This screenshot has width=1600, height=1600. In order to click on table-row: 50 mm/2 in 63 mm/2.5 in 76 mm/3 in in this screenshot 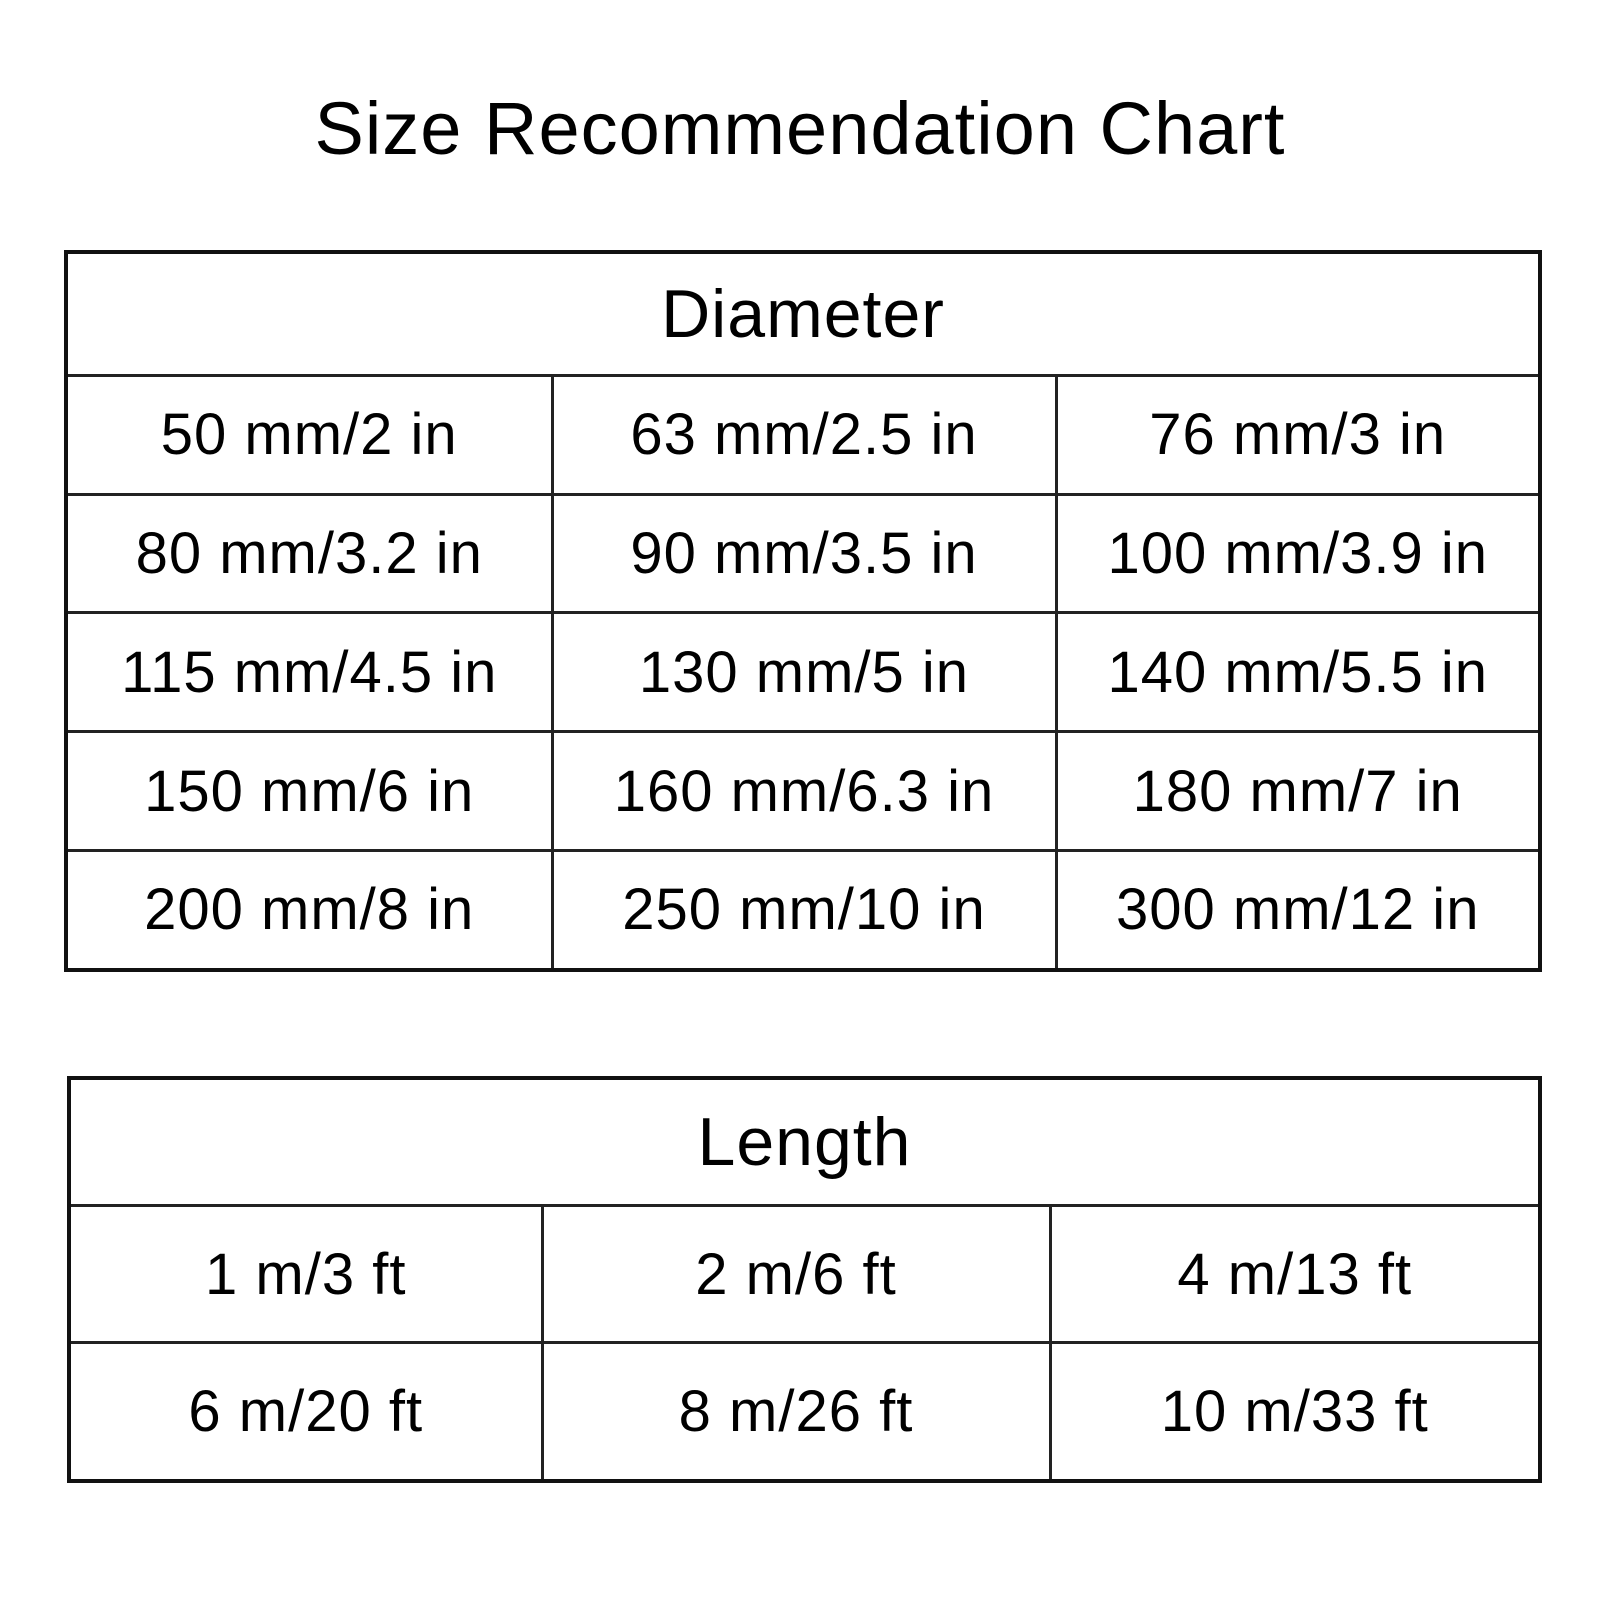, I will do `click(803, 435)`.